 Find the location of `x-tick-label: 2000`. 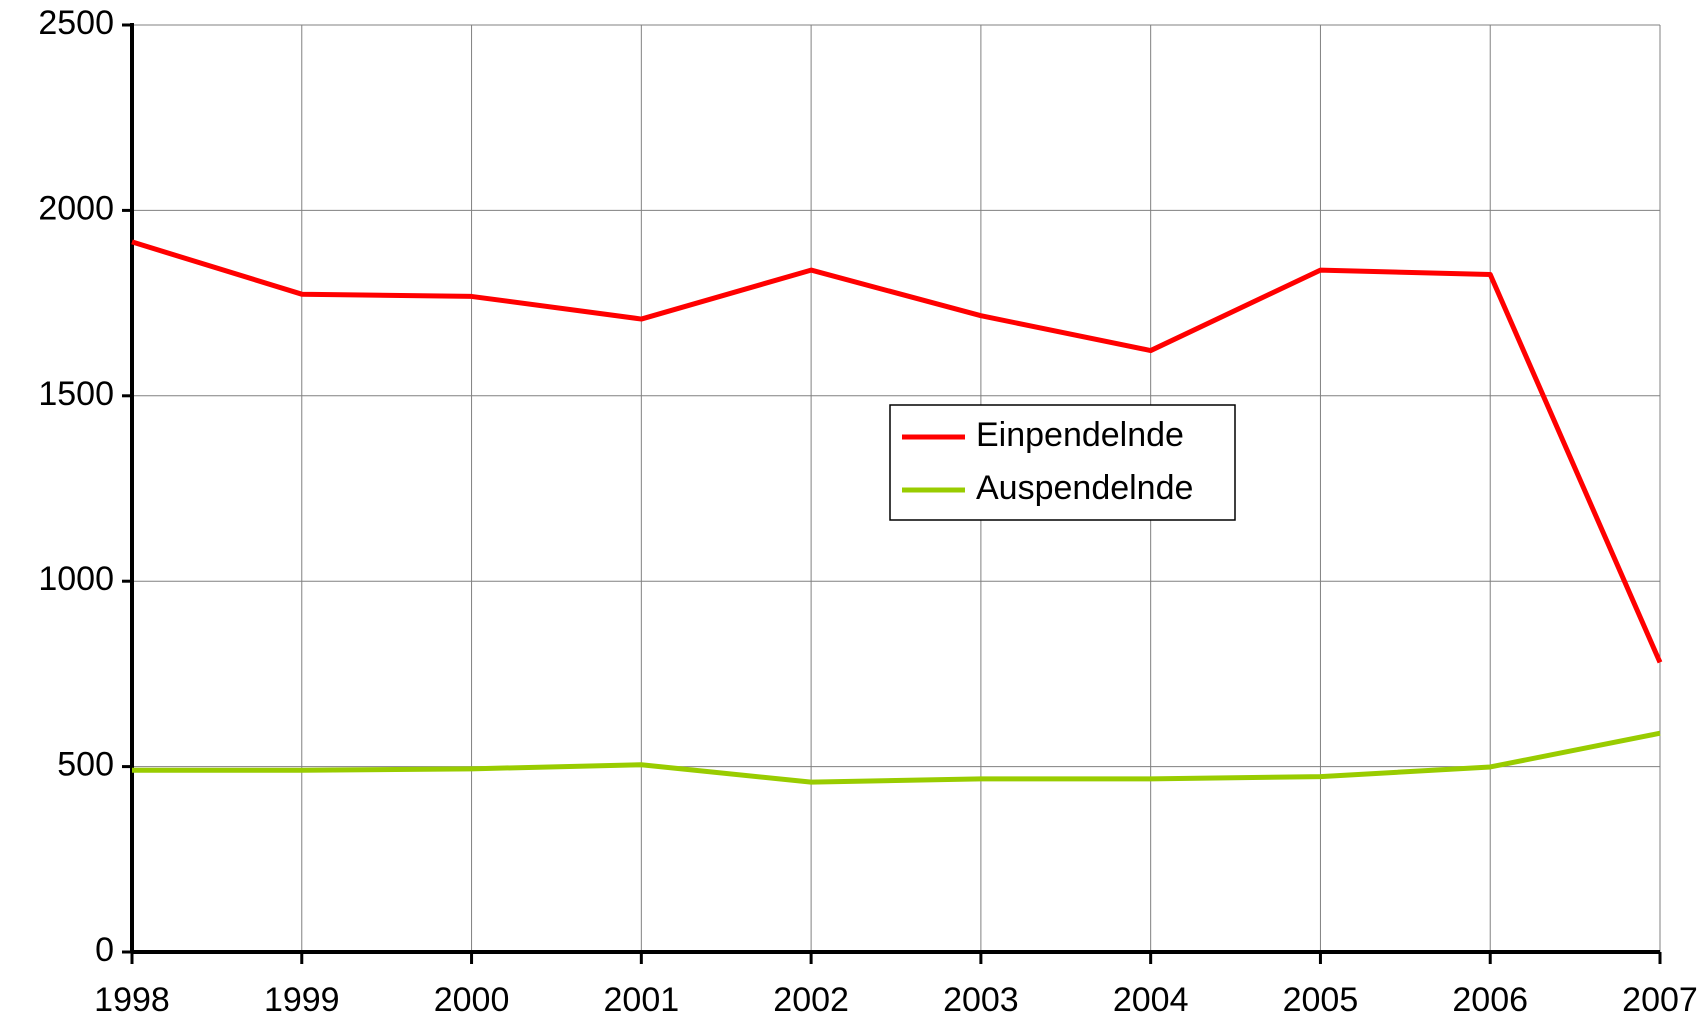

x-tick-label: 2000 is located at coordinates (472, 1000).